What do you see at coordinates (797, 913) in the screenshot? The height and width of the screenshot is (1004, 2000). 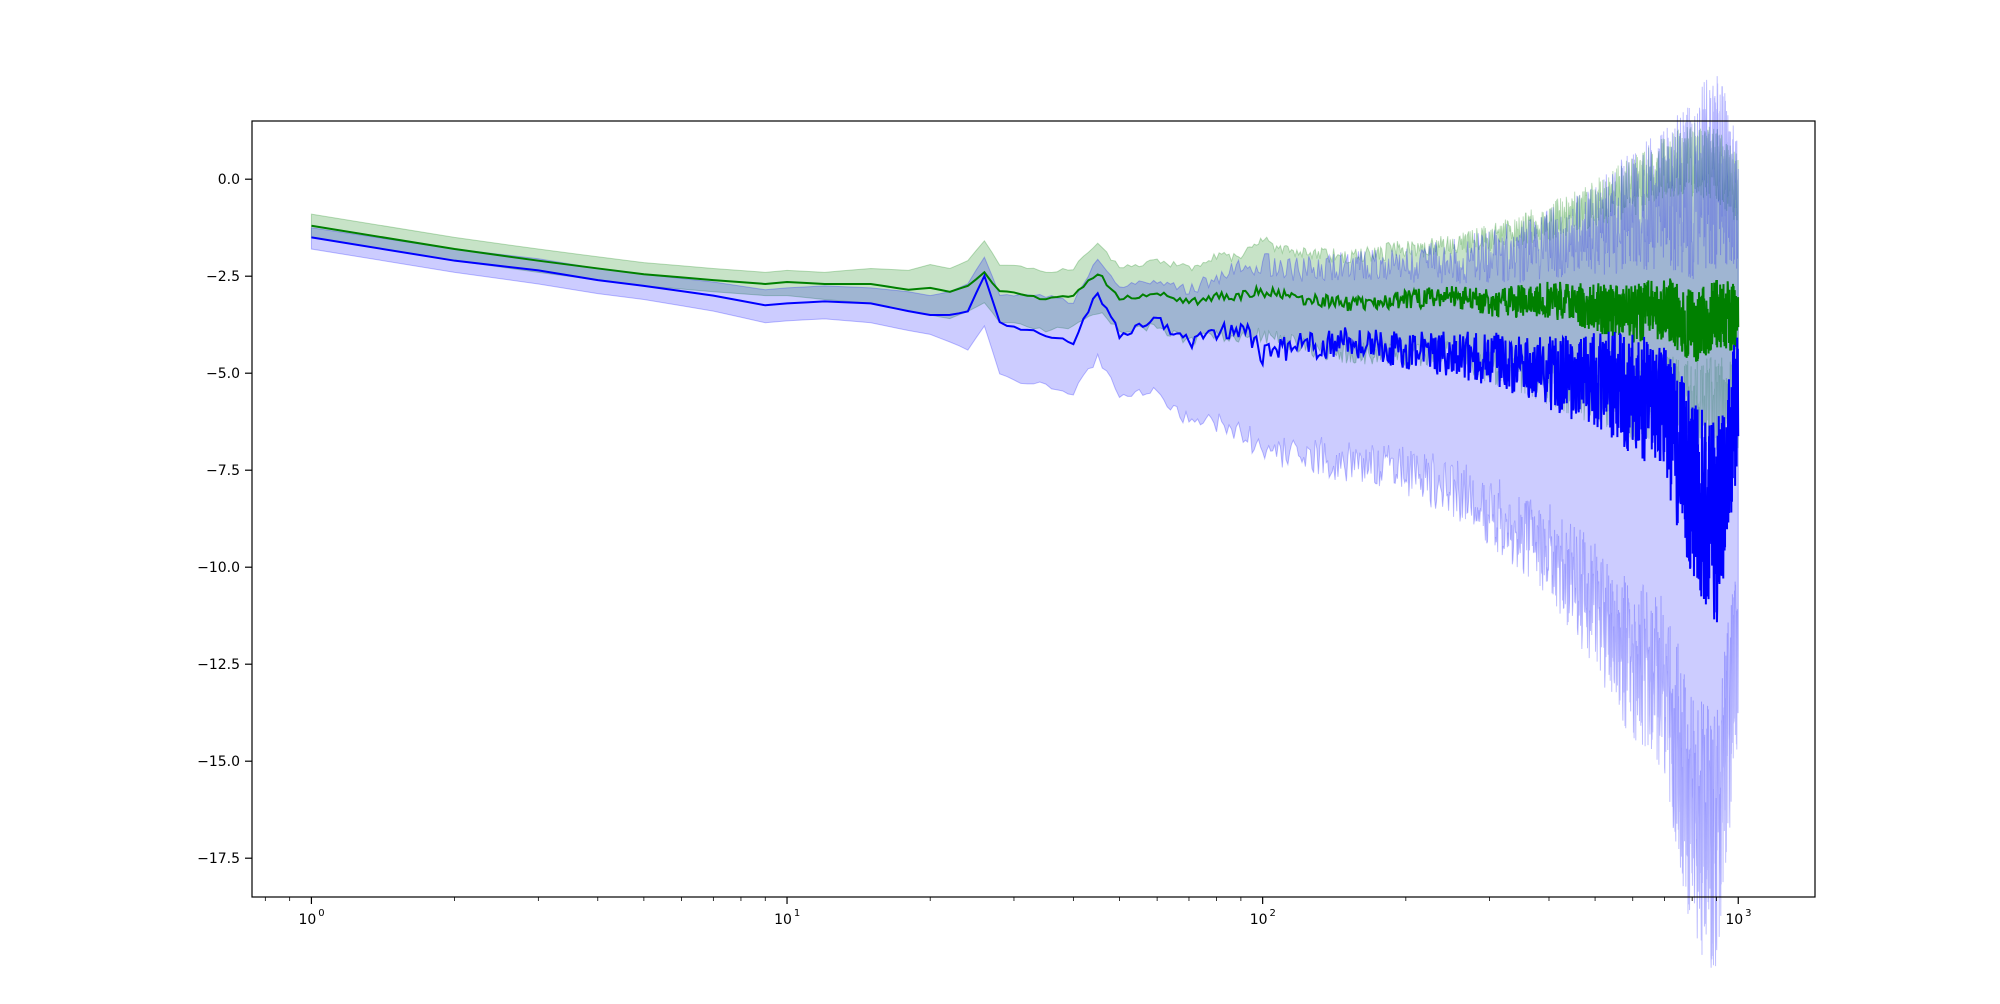 I see `x-tick-label-exponent: 1` at bounding box center [797, 913].